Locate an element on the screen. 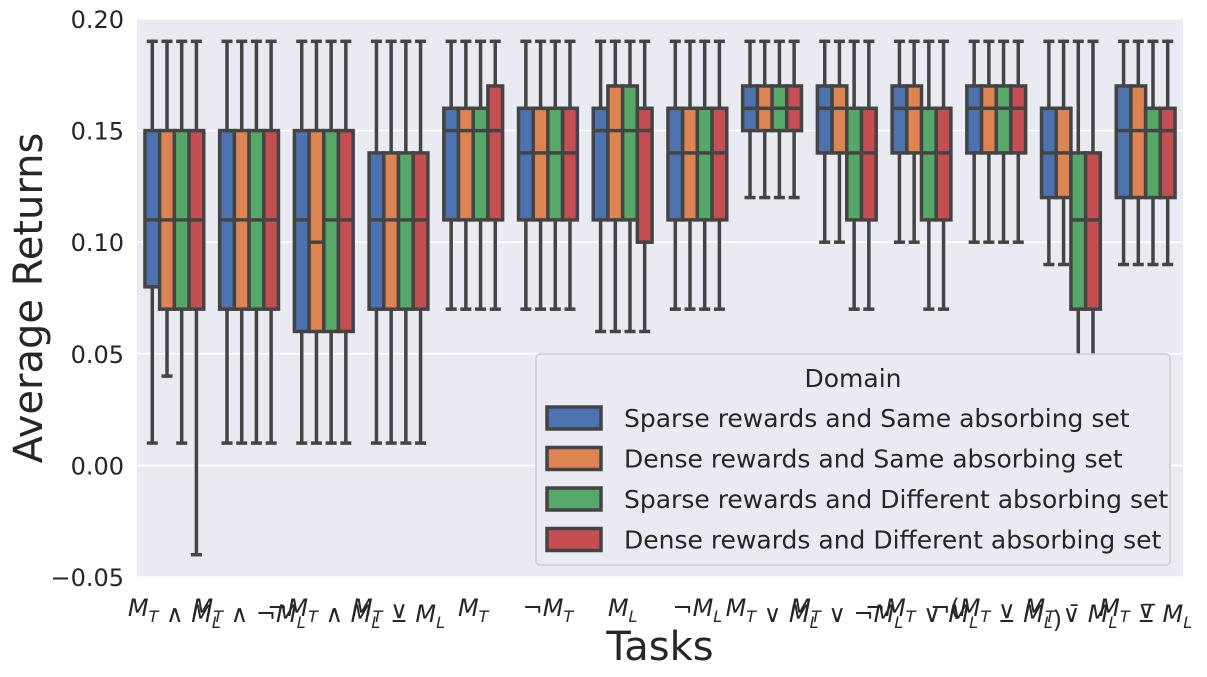 The image size is (1207, 677). x-tick-label: ¬(MT ⊻ ML) is located at coordinates (996, 614).